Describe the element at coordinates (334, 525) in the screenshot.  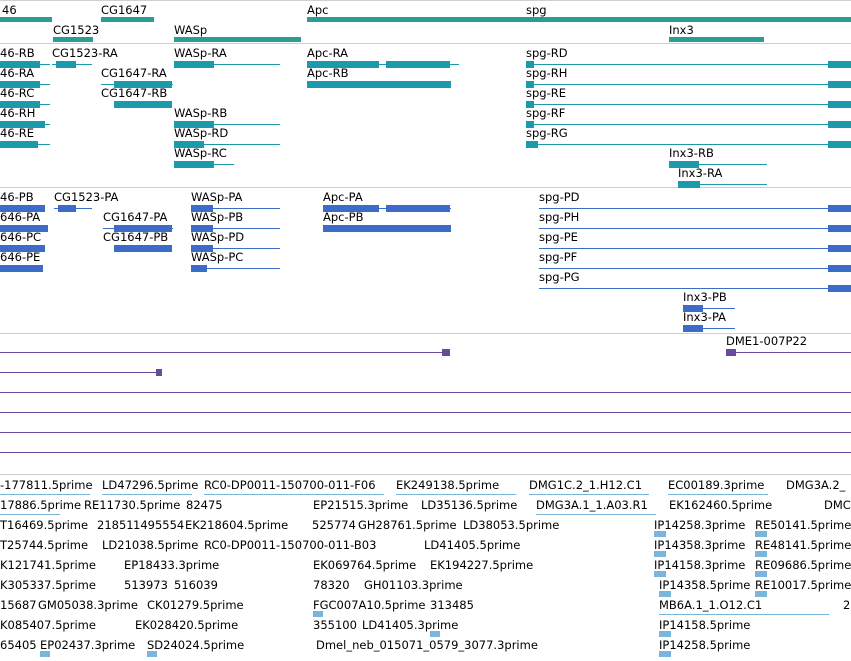
I see `est-label: 525774` at that location.